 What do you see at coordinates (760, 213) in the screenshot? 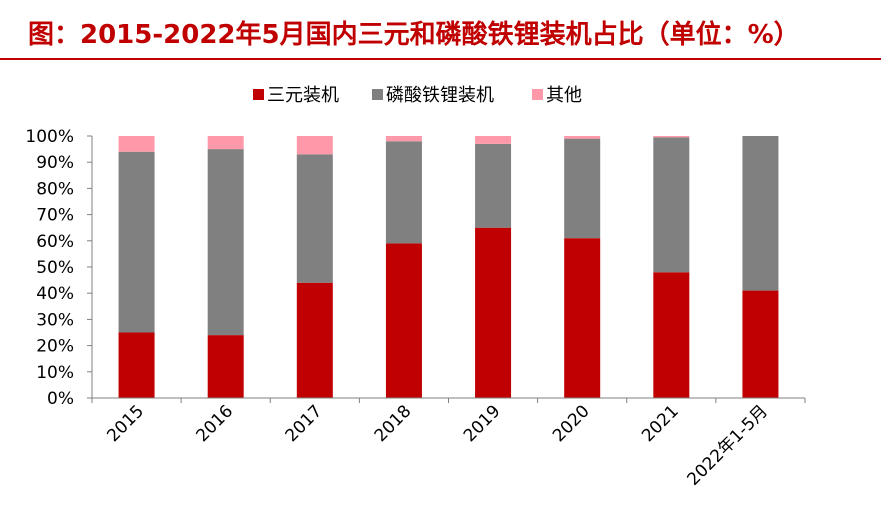
I see `bar-2022年1-5月-series-1` at bounding box center [760, 213].